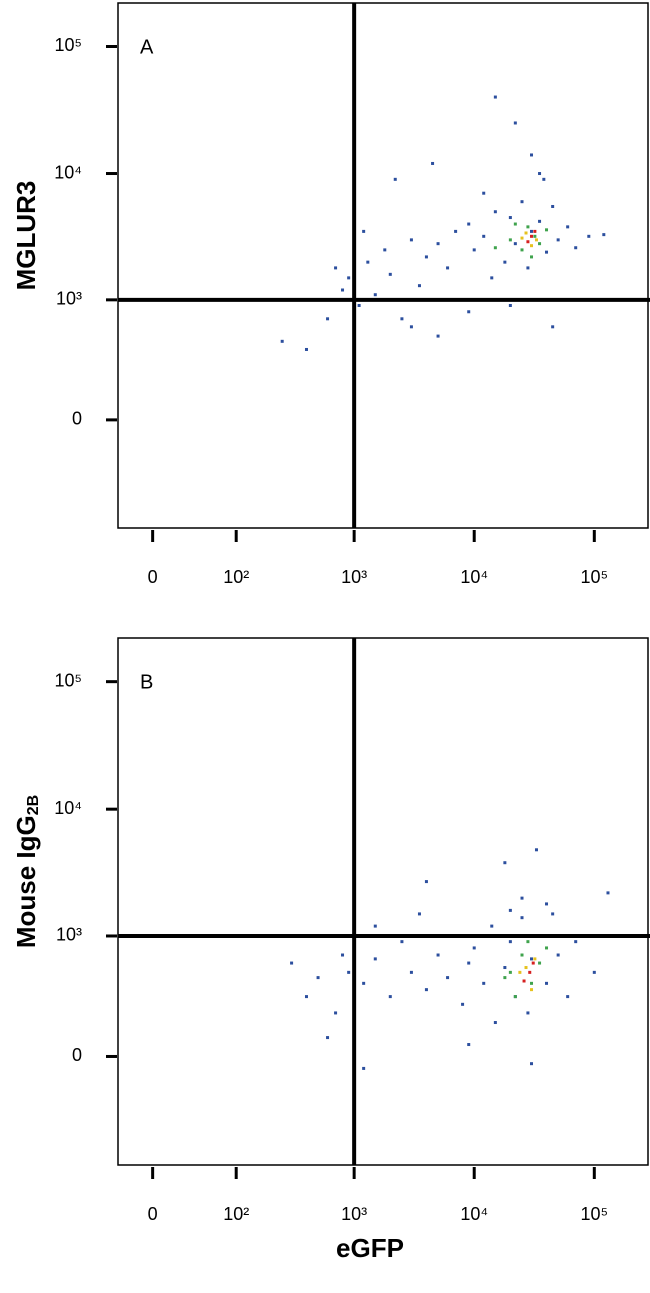  I want to click on panel-label: A, so click(147, 47).